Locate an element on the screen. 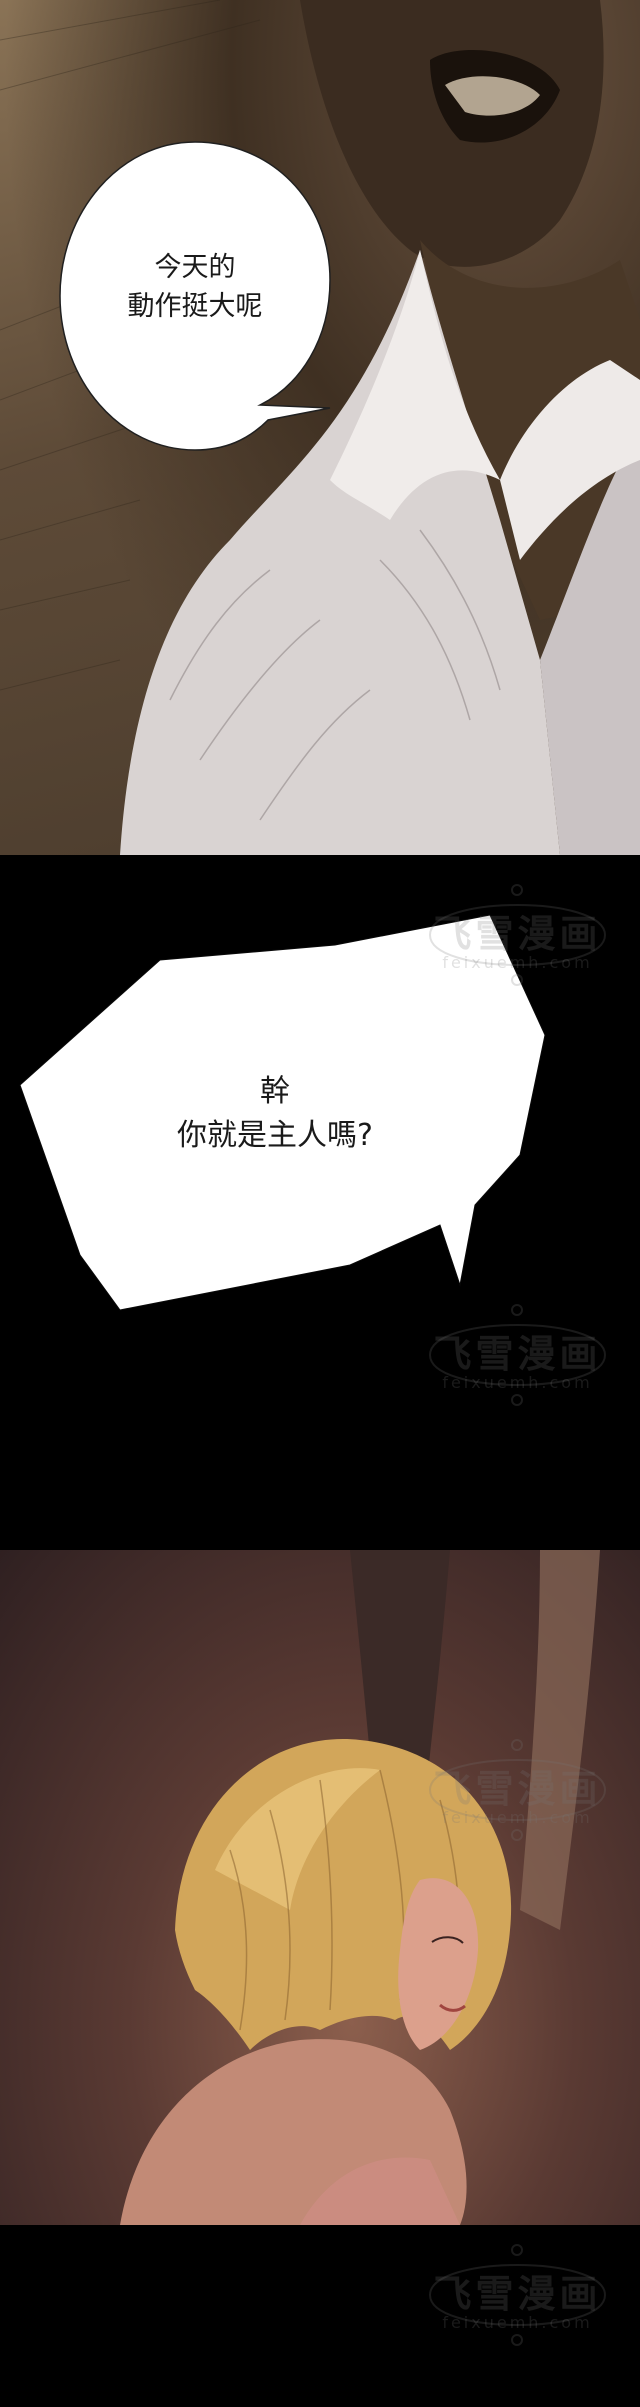 This screenshot has height=2407, width=640. speech-bubble is located at coordinates (195, 296).